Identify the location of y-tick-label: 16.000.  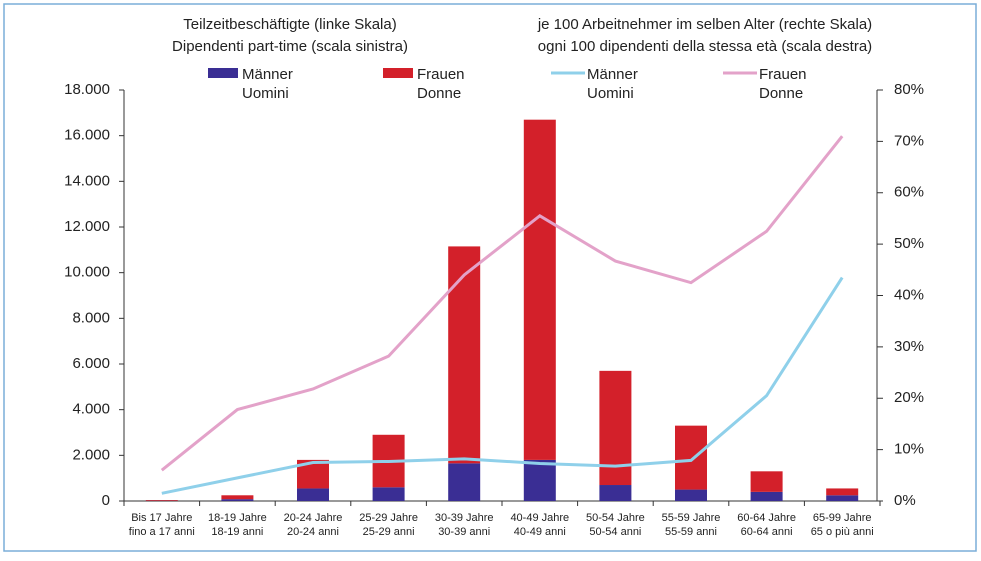
(87, 135).